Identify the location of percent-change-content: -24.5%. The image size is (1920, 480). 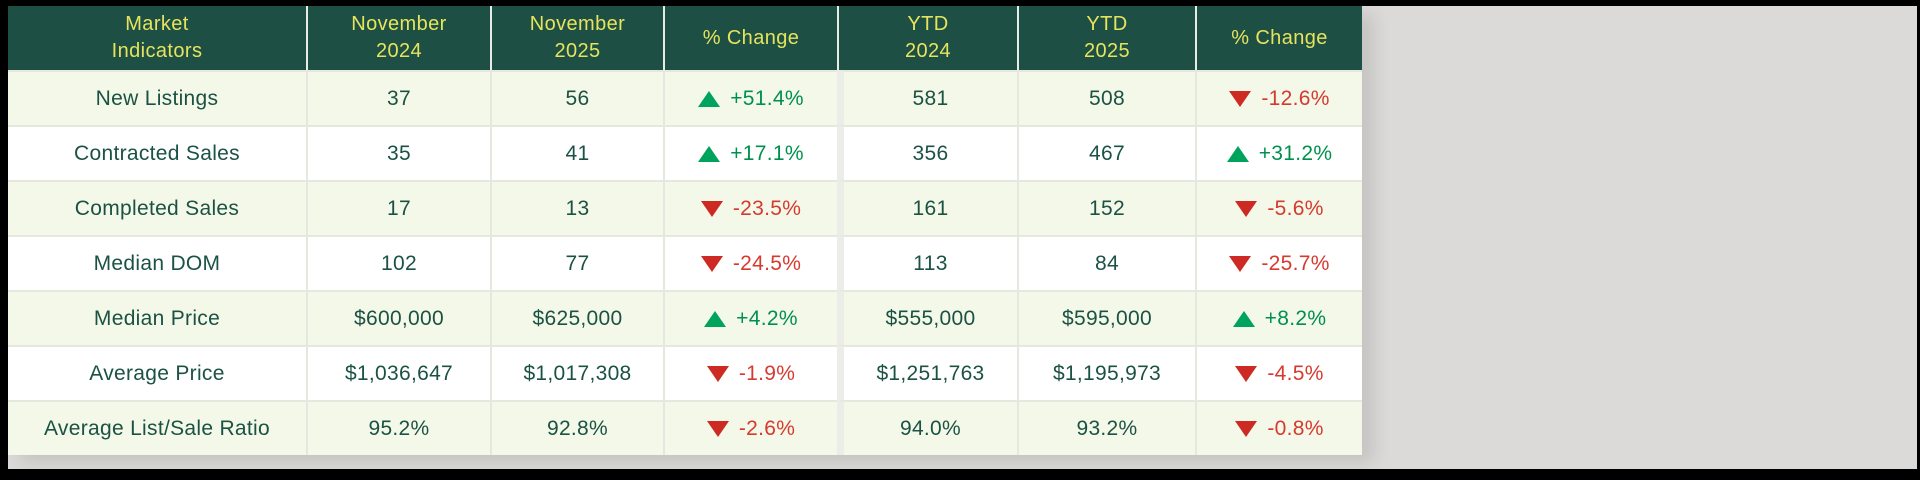
(751, 264).